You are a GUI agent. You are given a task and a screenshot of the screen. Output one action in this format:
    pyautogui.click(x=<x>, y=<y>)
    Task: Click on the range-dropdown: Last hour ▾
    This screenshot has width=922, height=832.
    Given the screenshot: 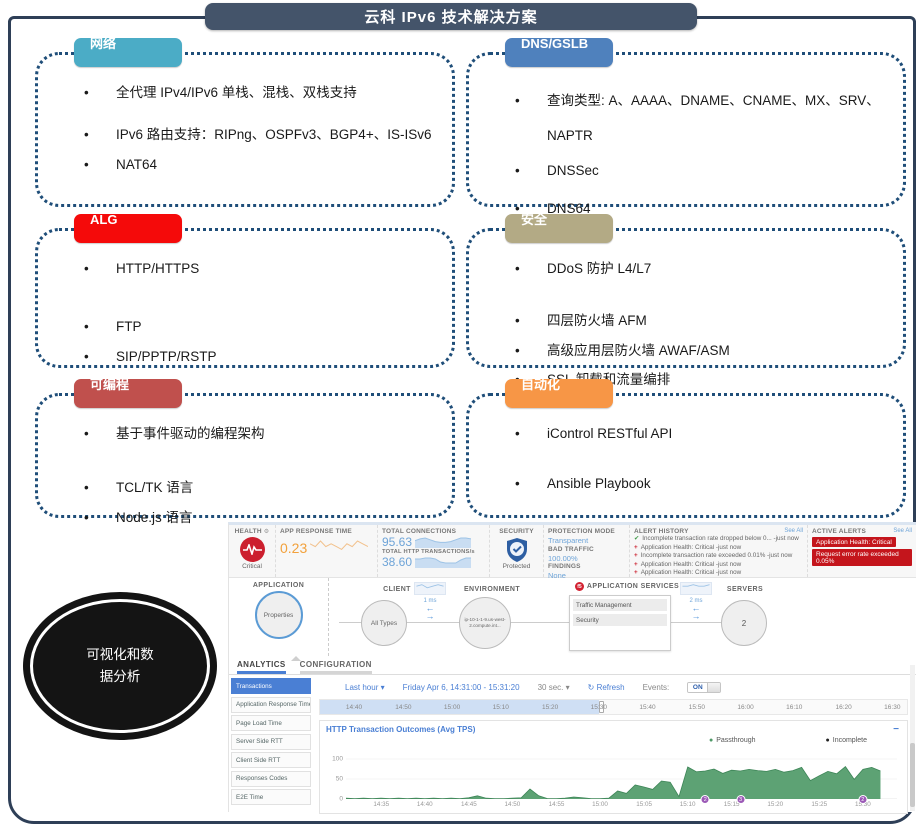 What is the action you would take?
    pyautogui.click(x=365, y=687)
    